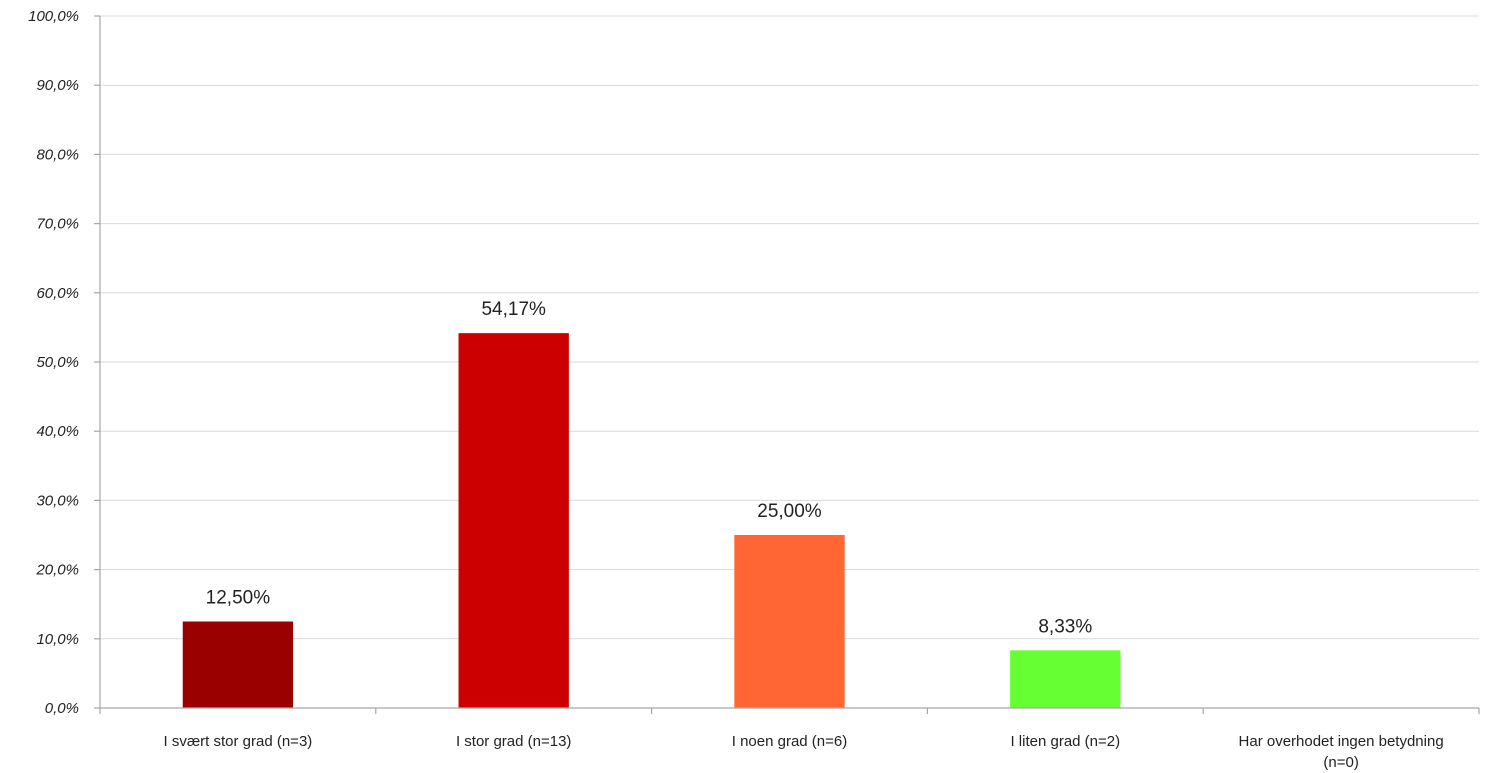  What do you see at coordinates (57, 362) in the screenshot?
I see `y-tick-label: 50,0%` at bounding box center [57, 362].